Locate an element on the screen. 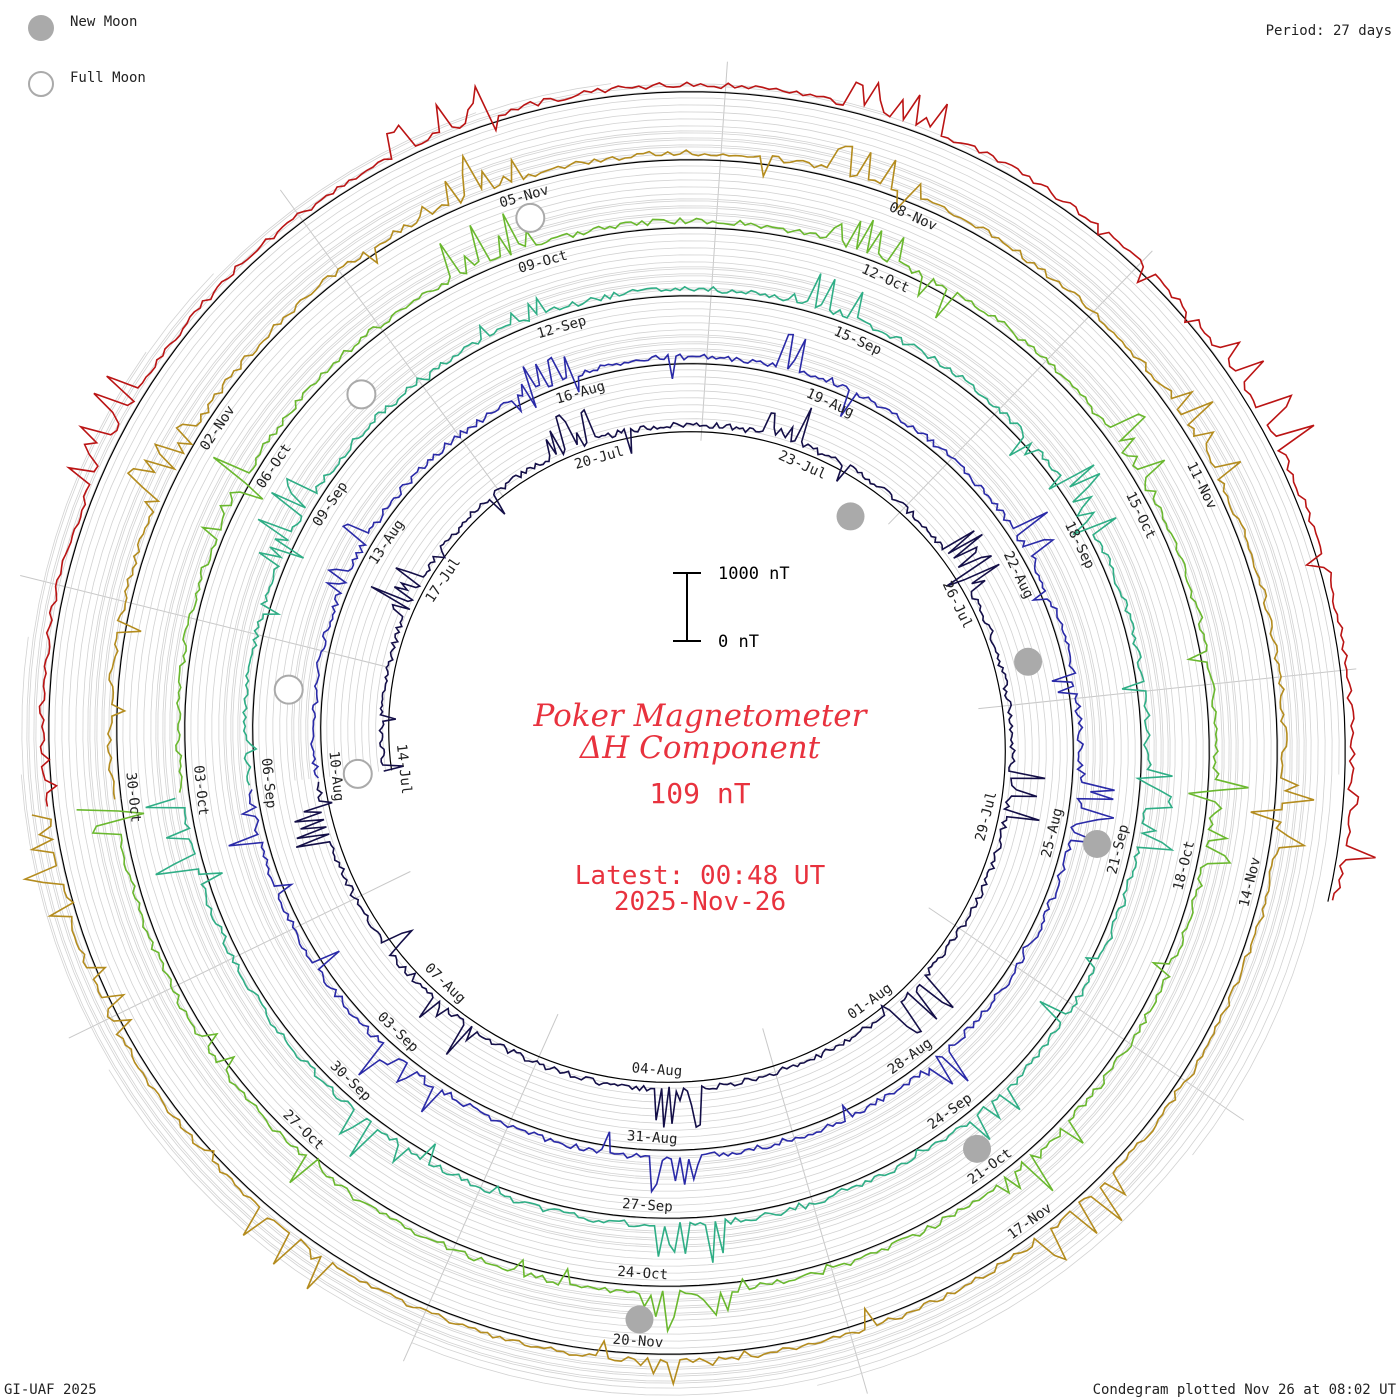 The image size is (1400, 1400). date-label: 24-Oct is located at coordinates (643, 1273).